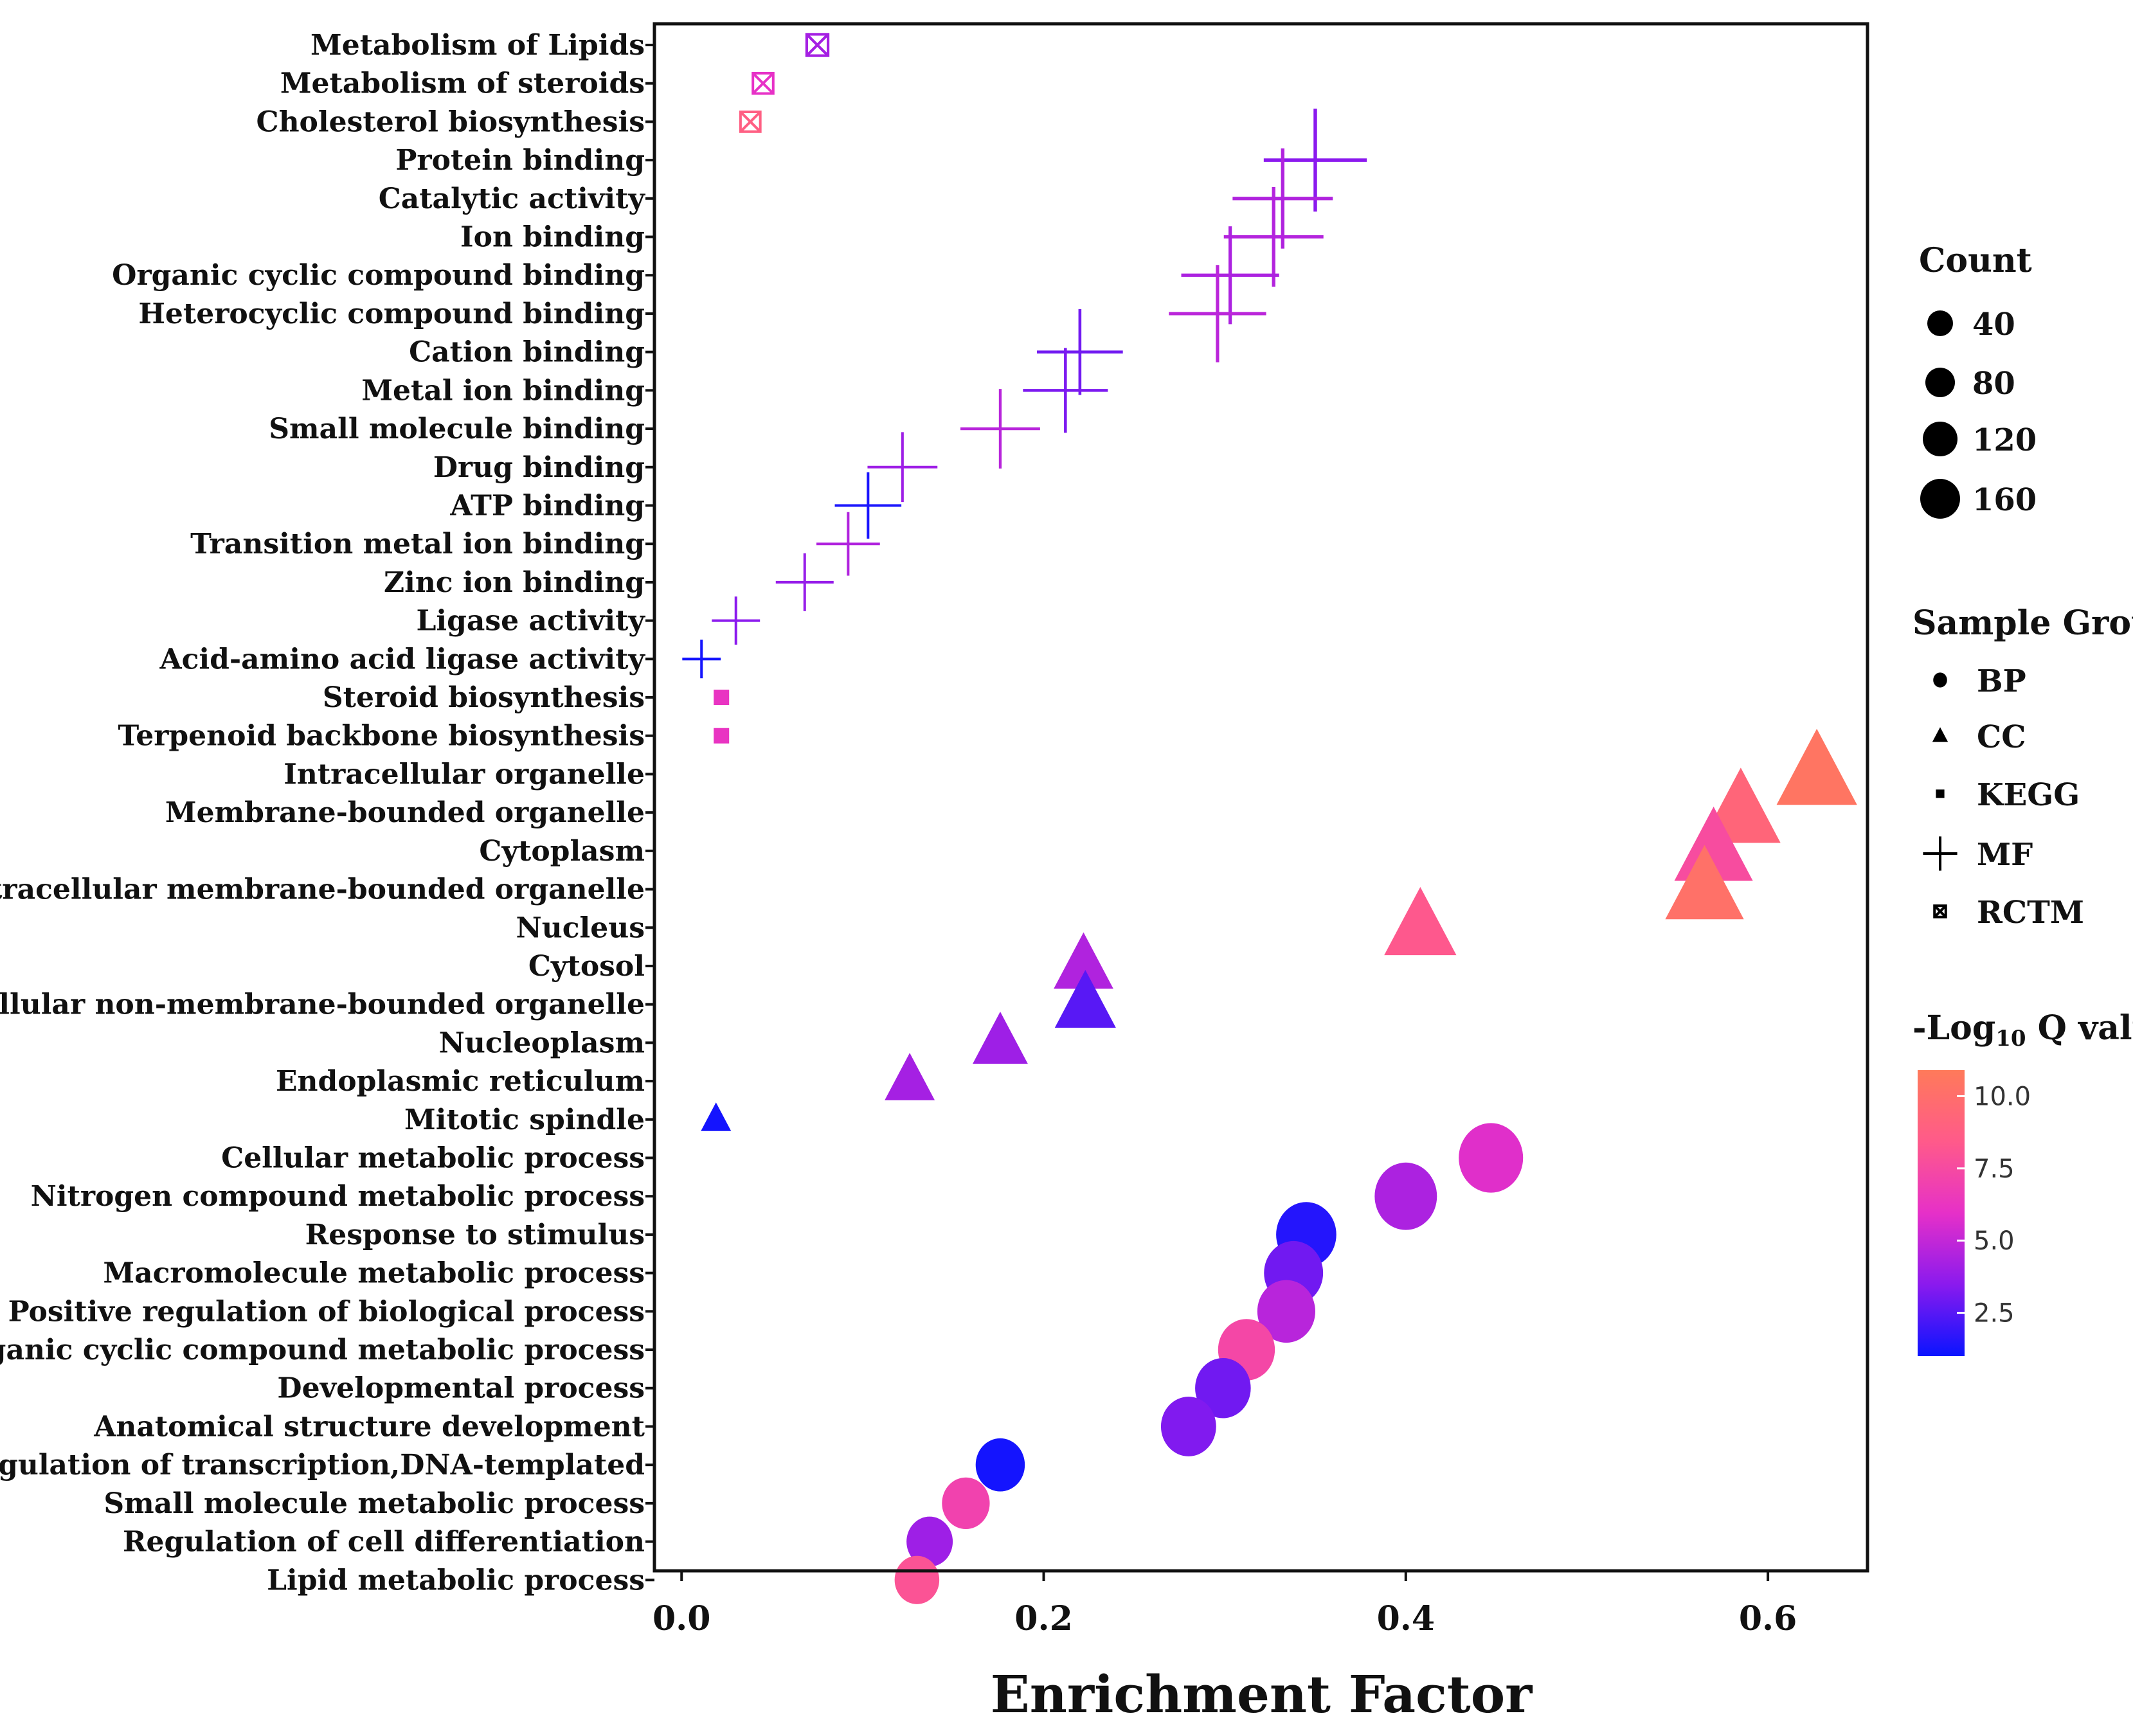  Describe the element at coordinates (562, 851) in the screenshot. I see `y-tick-label: Cytoplasm` at that location.